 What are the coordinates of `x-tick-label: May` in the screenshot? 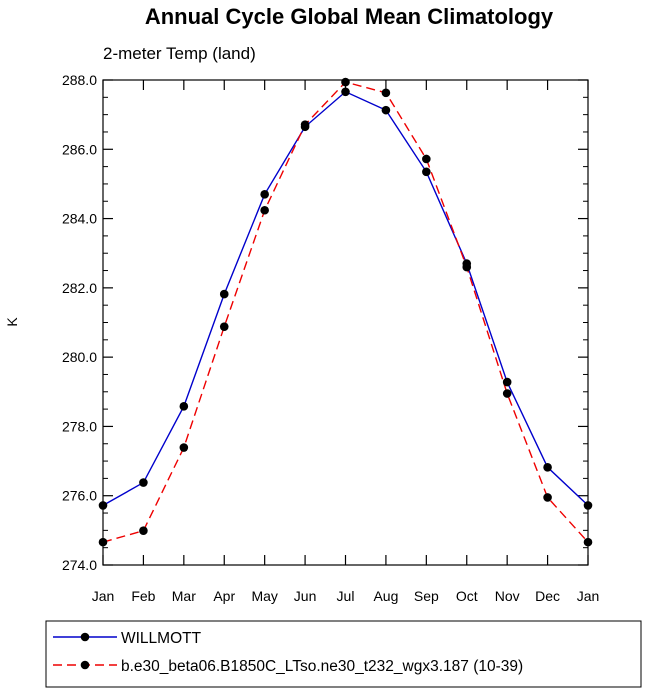 It's located at (264, 596).